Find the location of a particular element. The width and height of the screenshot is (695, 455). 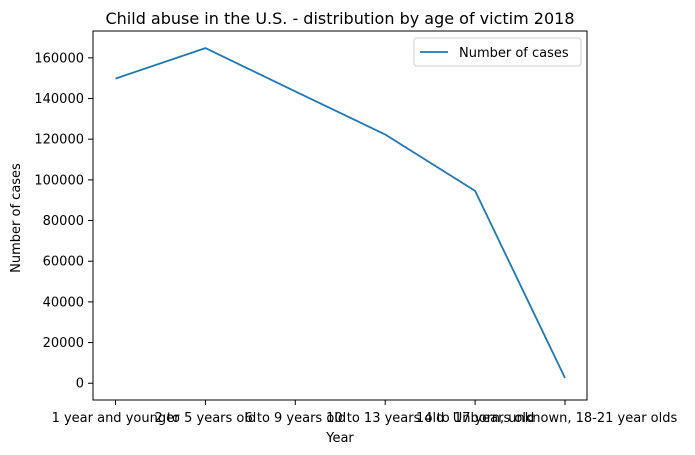

y-tick-label: 20000 is located at coordinates (63, 343).